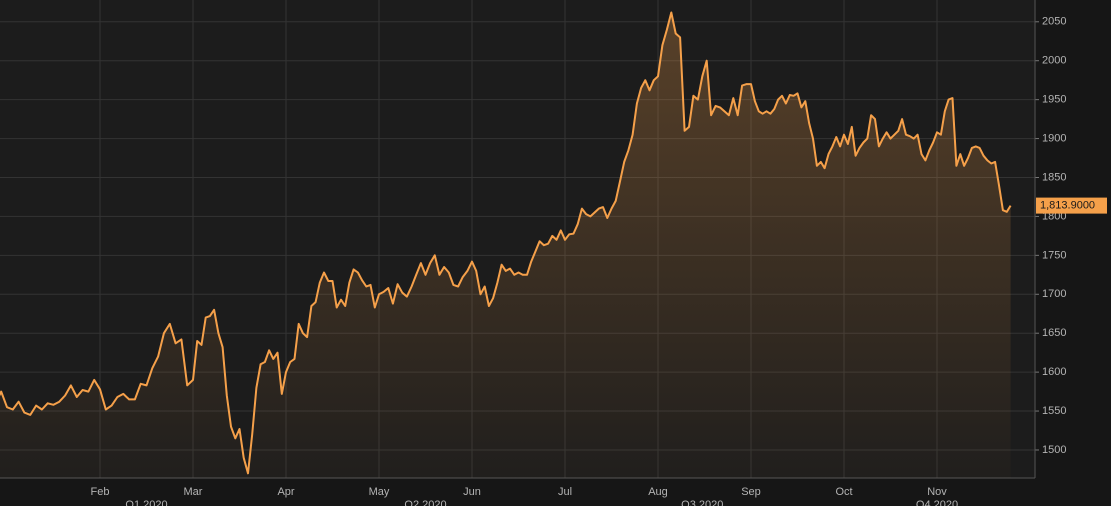 Image resolution: width=1111 pixels, height=506 pixels. What do you see at coordinates (379, 492) in the screenshot?
I see `x-tick-label: May` at bounding box center [379, 492].